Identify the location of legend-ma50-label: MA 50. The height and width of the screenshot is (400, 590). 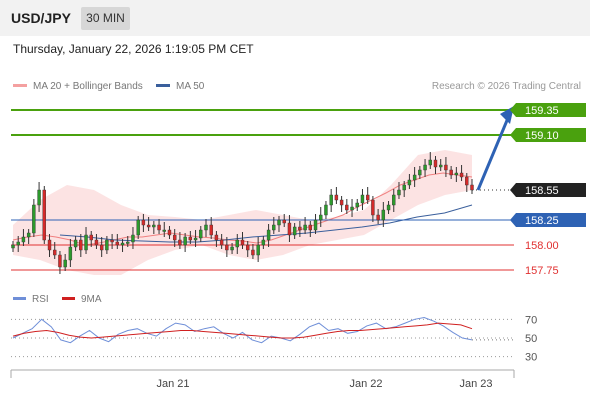
(190, 86).